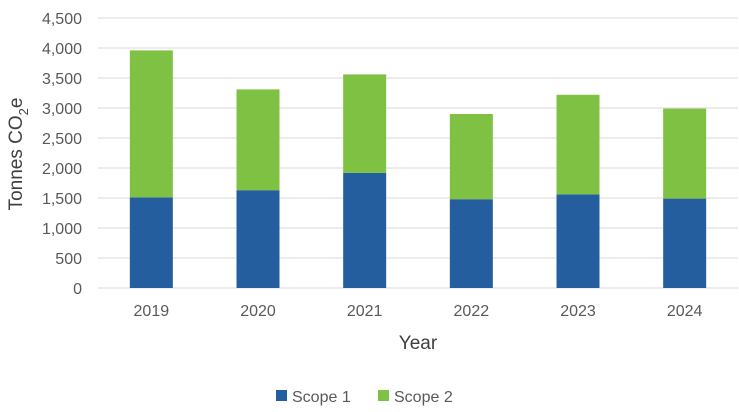 The image size is (739, 412). I want to click on x-tick-label: 2019, so click(152, 311).